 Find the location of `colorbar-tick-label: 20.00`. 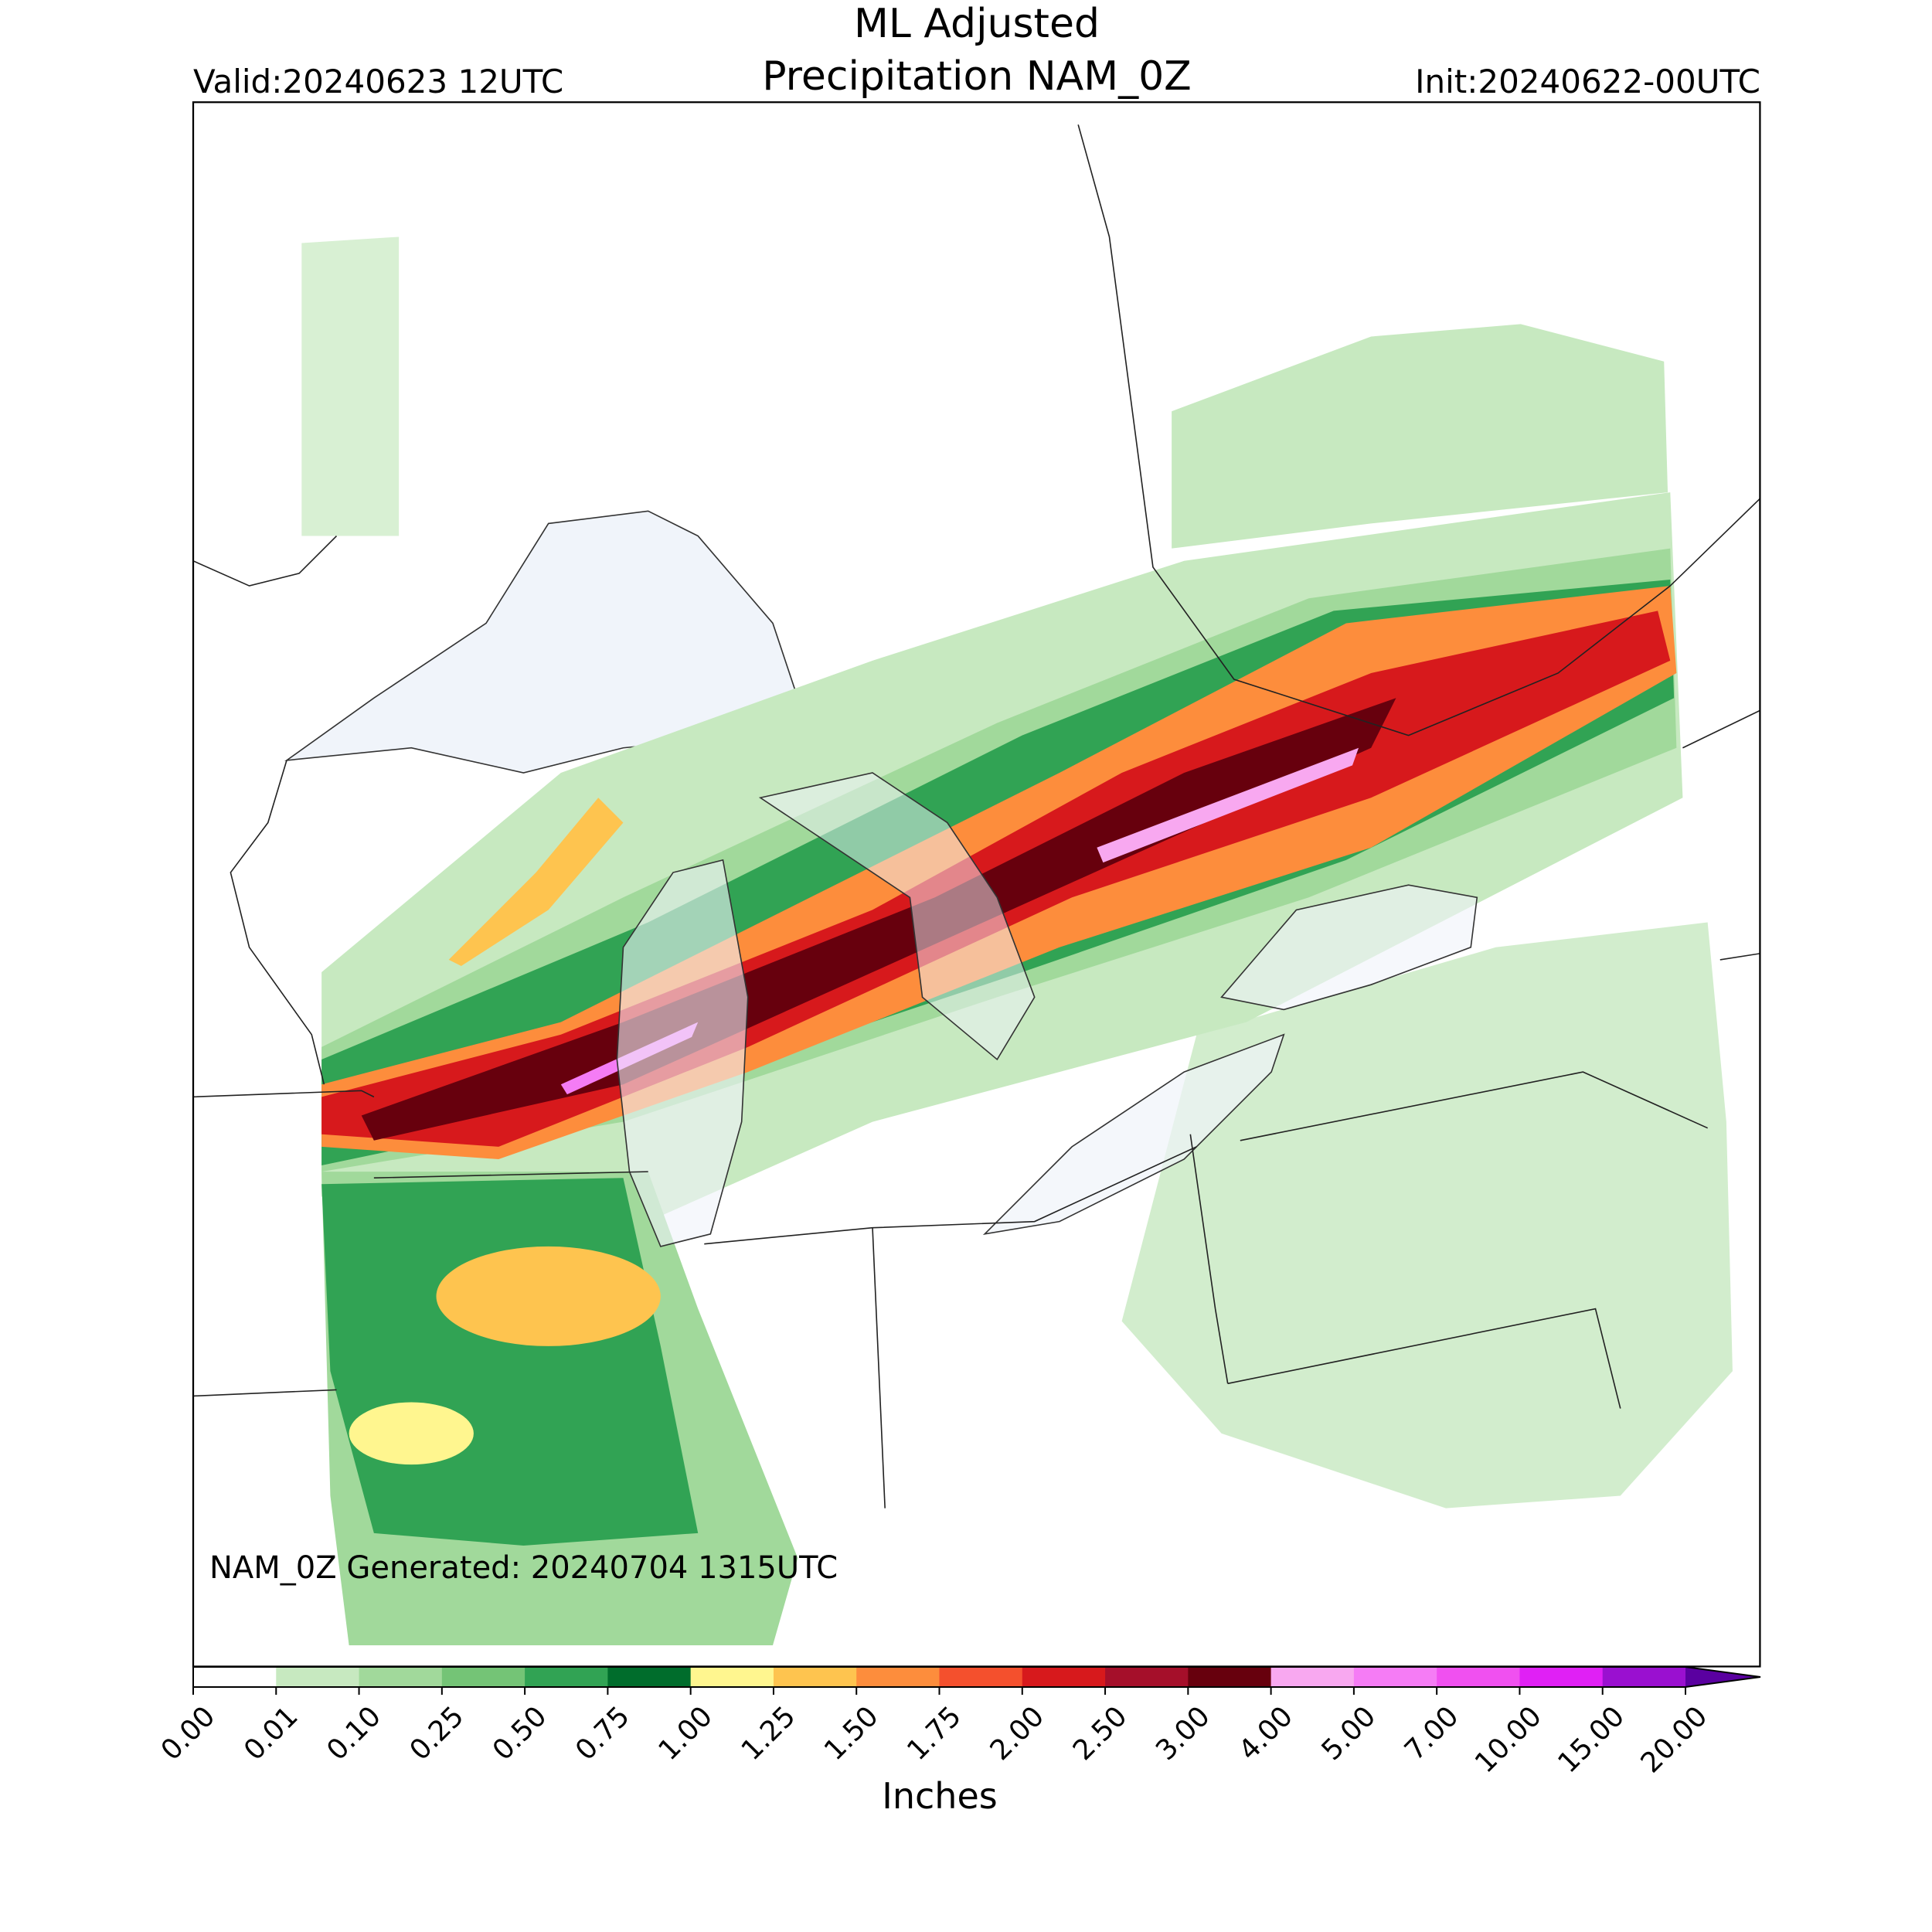

colorbar-tick-label: 20.00 is located at coordinates (1674, 1740).